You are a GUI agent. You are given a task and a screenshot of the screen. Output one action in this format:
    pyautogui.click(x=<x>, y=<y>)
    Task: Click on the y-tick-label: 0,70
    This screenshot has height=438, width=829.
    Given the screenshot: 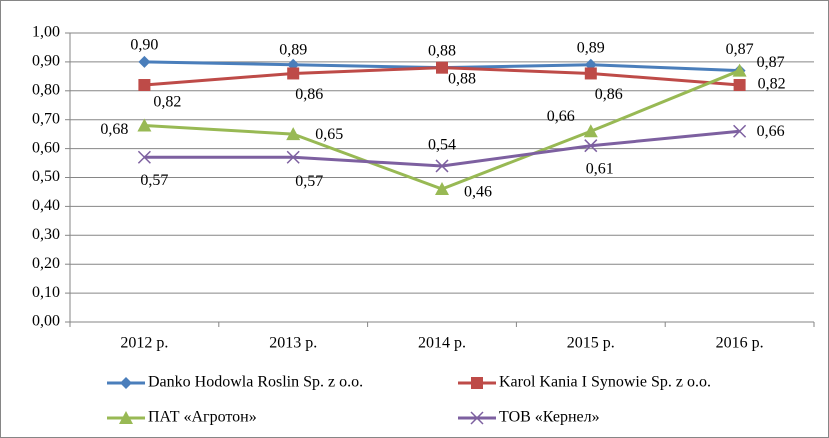 What is the action you would take?
    pyautogui.click(x=46, y=118)
    